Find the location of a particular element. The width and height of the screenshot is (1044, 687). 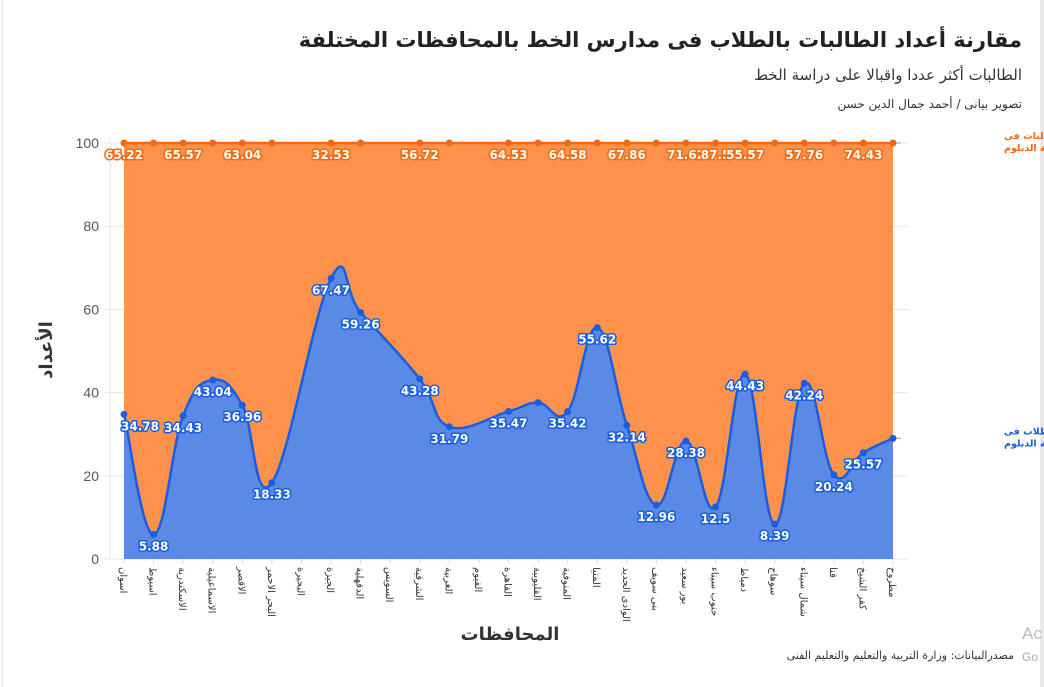

male-data-label: 43.28 is located at coordinates (420, 391).